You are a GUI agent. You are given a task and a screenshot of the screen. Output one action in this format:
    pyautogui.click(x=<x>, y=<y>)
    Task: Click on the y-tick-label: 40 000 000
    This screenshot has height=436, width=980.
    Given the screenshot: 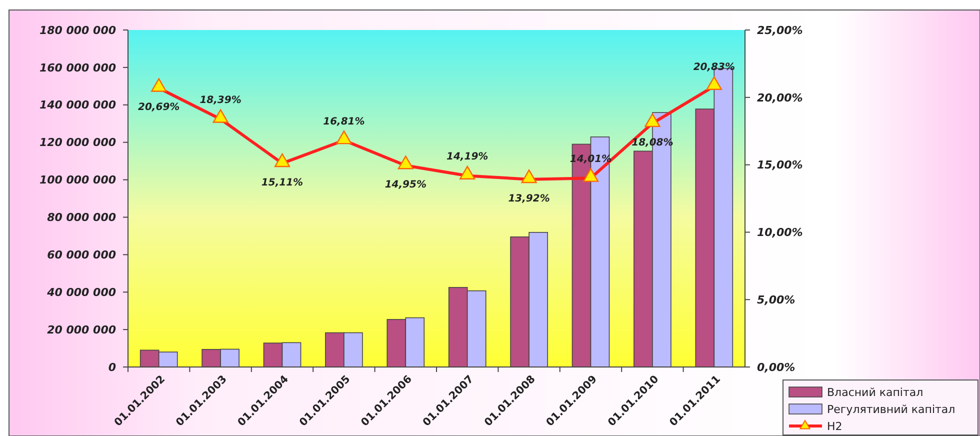 What is the action you would take?
    pyautogui.click(x=81, y=292)
    